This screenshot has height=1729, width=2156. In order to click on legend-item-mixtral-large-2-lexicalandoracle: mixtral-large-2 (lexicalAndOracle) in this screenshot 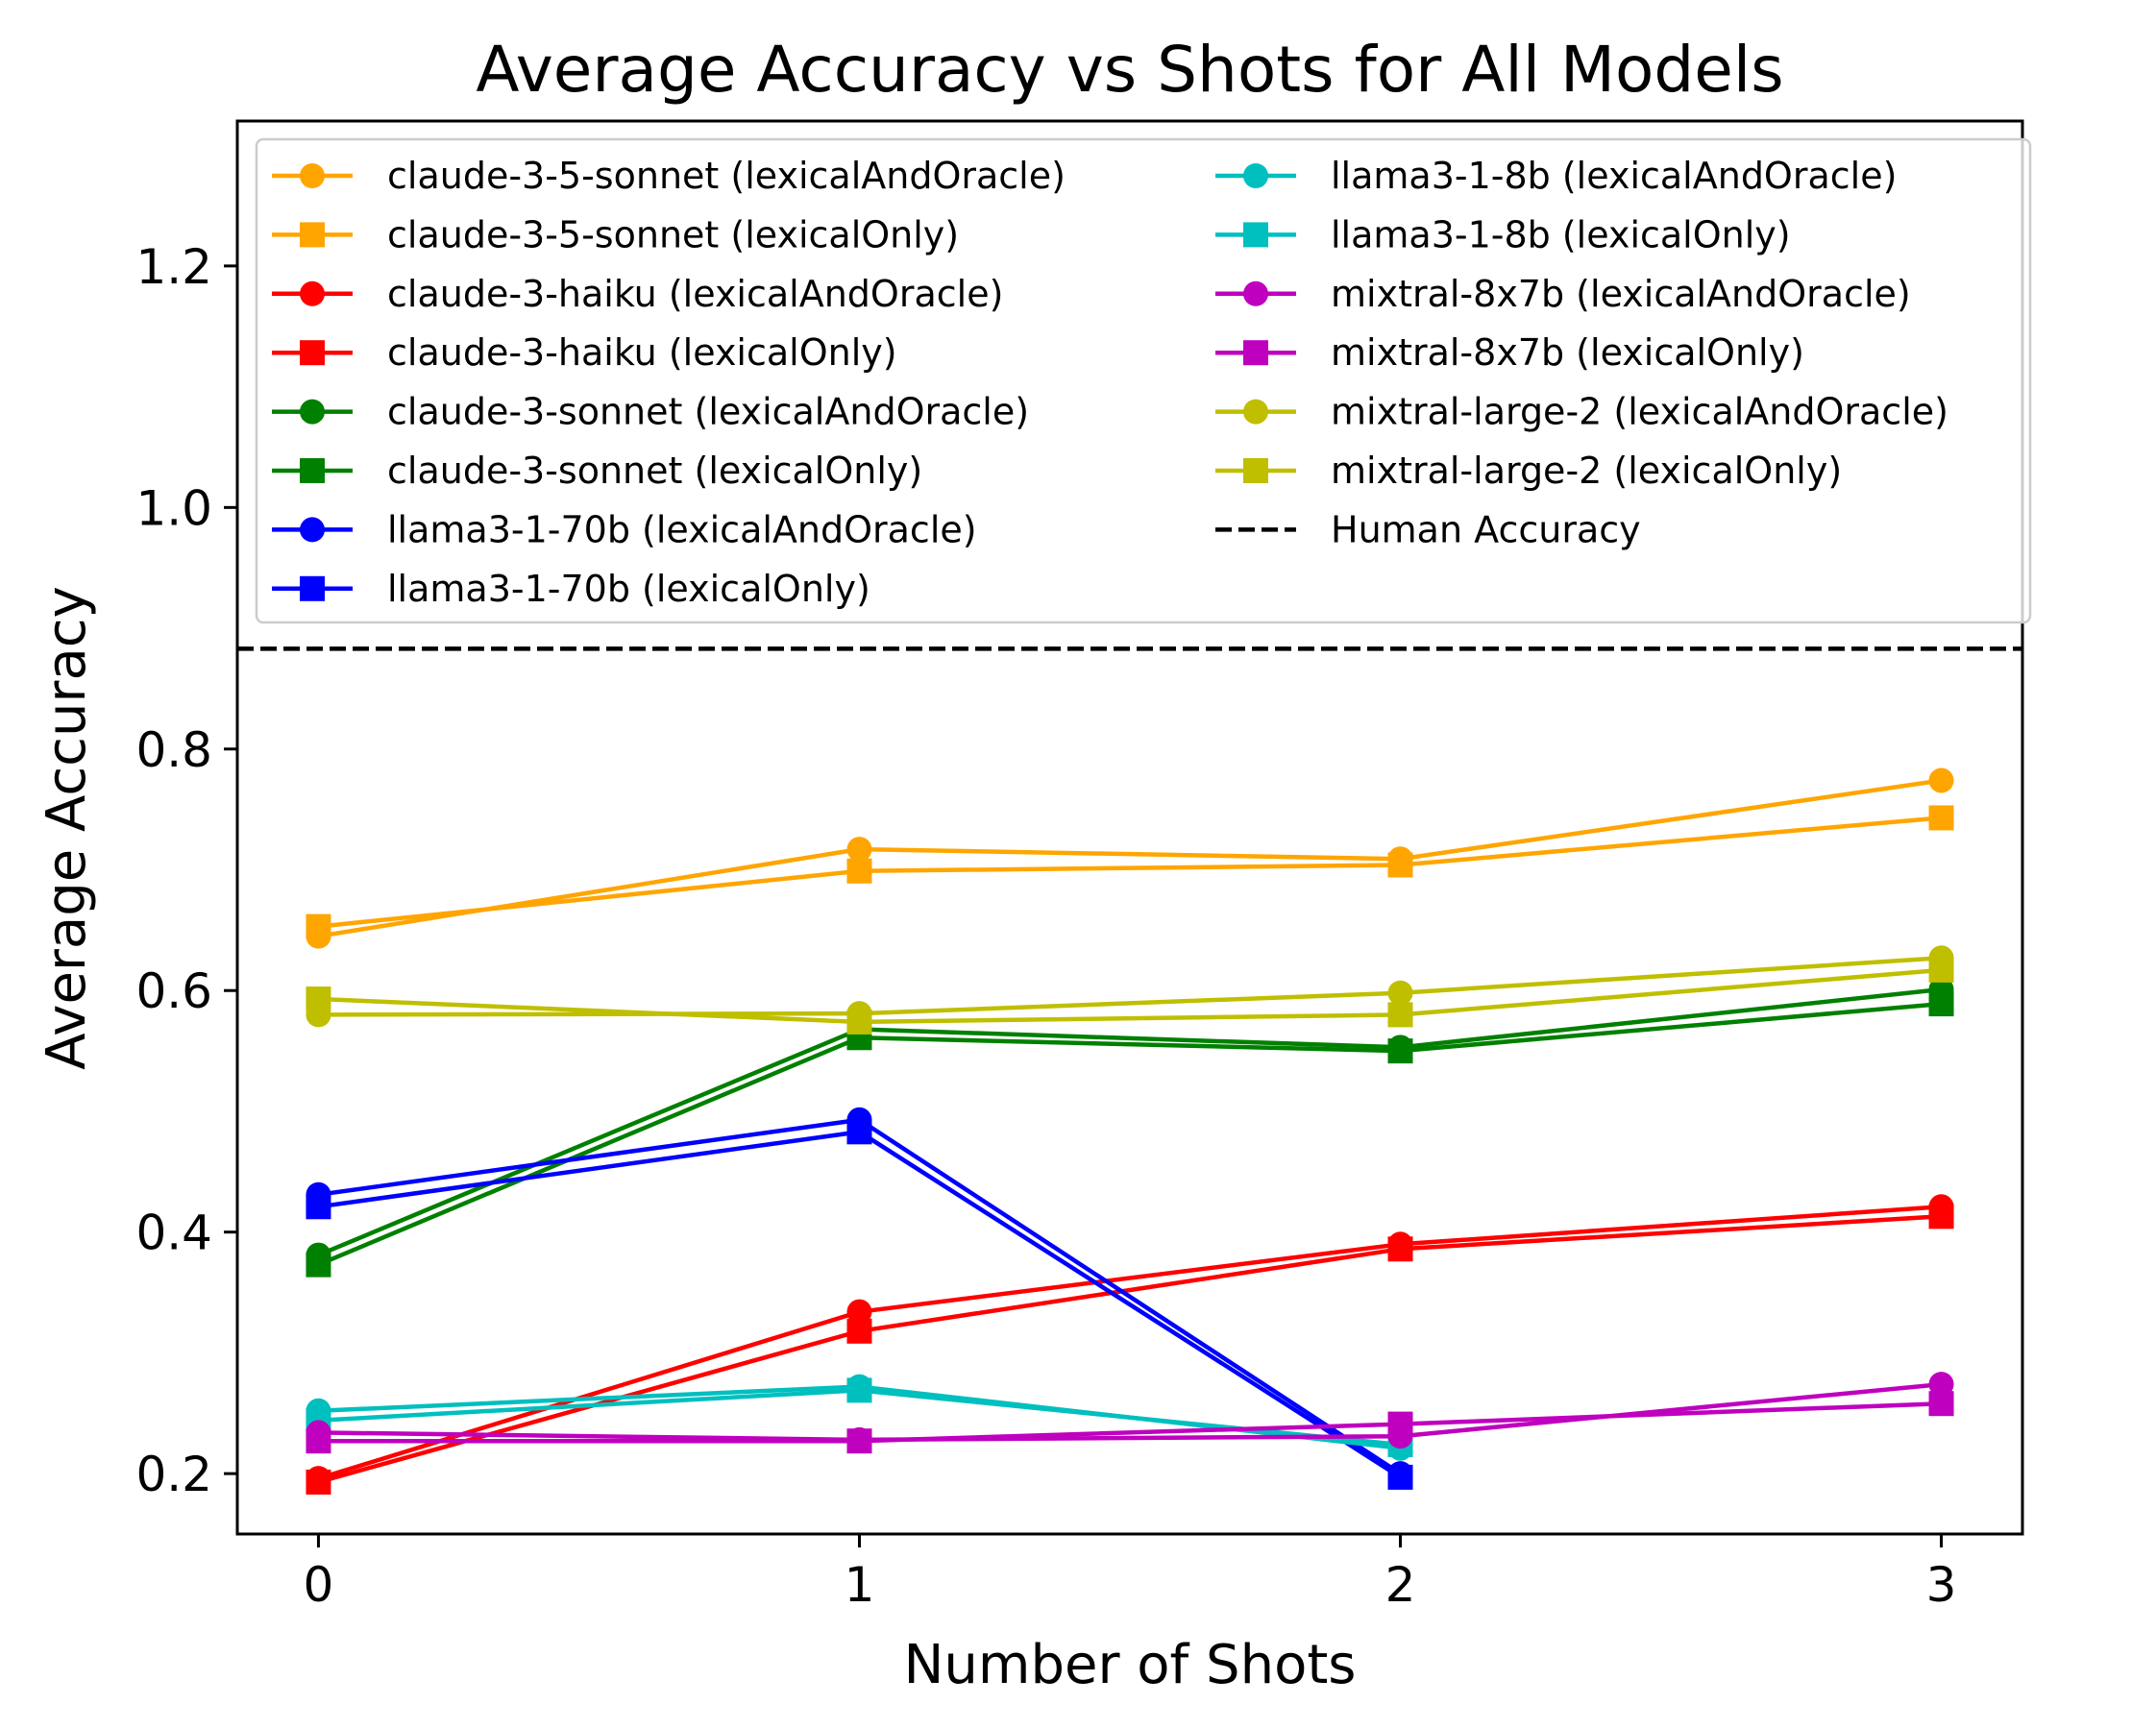, I will do `click(1582, 412)`.